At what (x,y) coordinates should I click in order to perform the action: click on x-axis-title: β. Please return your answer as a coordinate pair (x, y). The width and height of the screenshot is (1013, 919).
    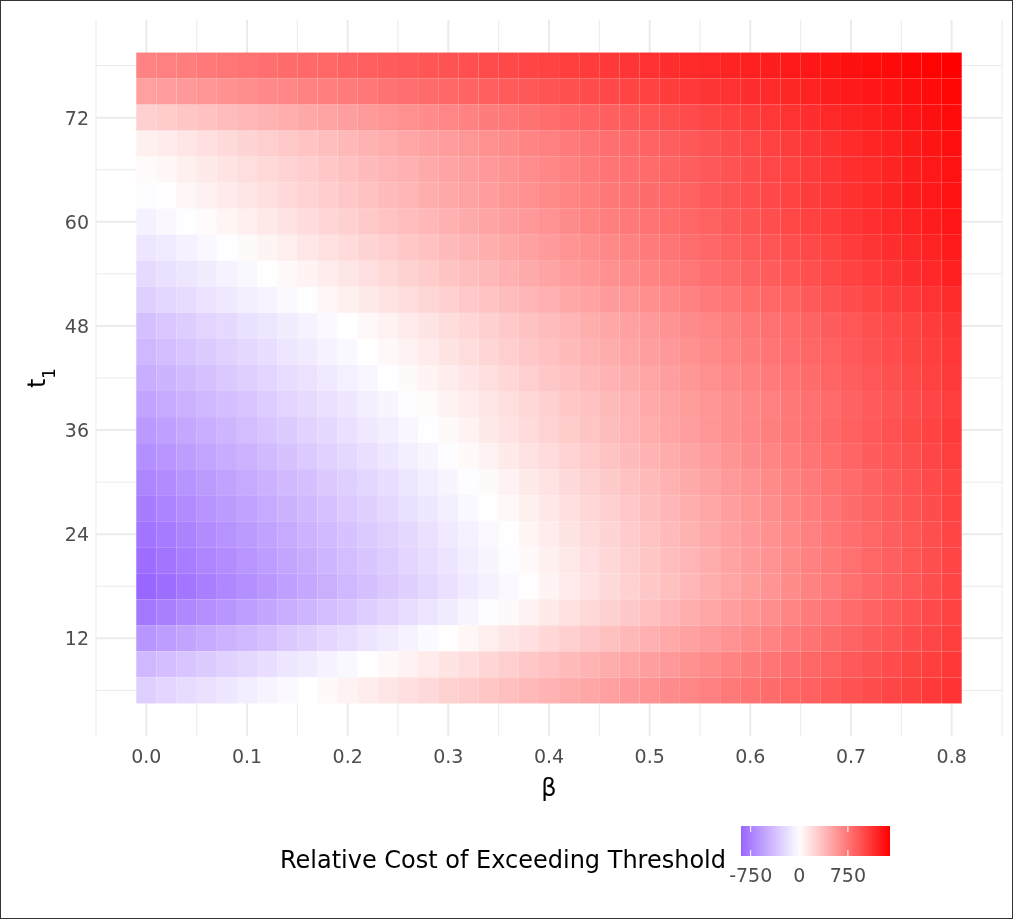
    Looking at the image, I should click on (549, 788).